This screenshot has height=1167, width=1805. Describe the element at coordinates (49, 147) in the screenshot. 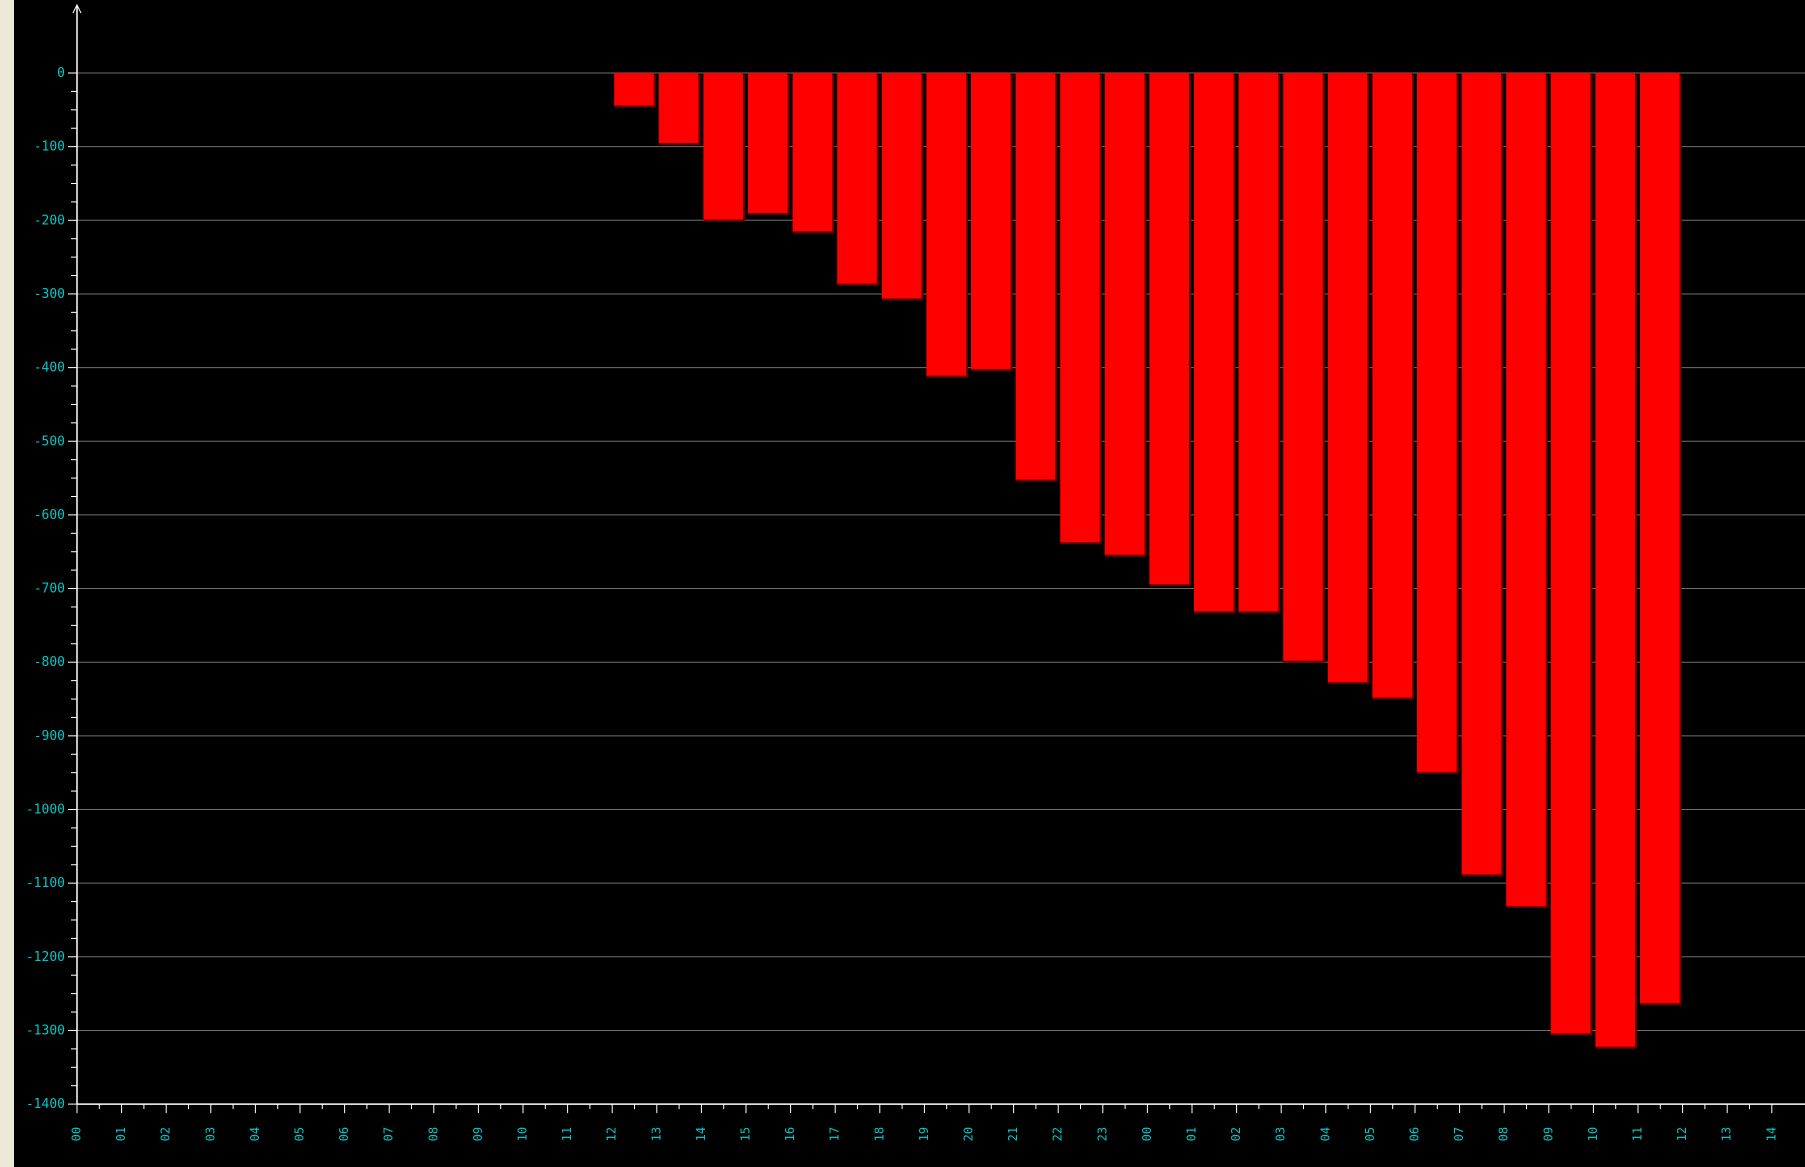

I see `y-tick-label: -100` at that location.